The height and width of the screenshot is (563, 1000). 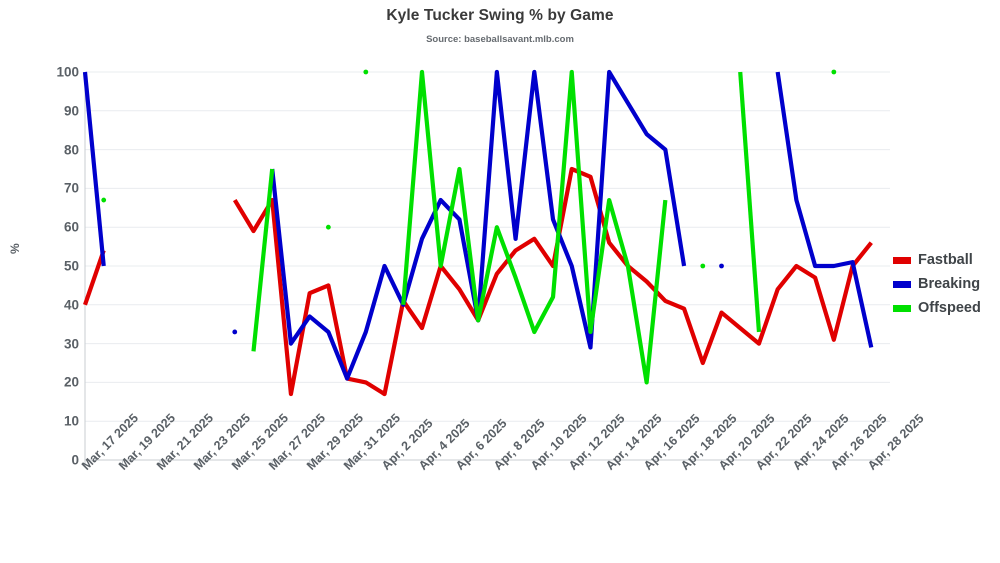 What do you see at coordinates (75, 460) in the screenshot?
I see `y-tick-label: 0` at bounding box center [75, 460].